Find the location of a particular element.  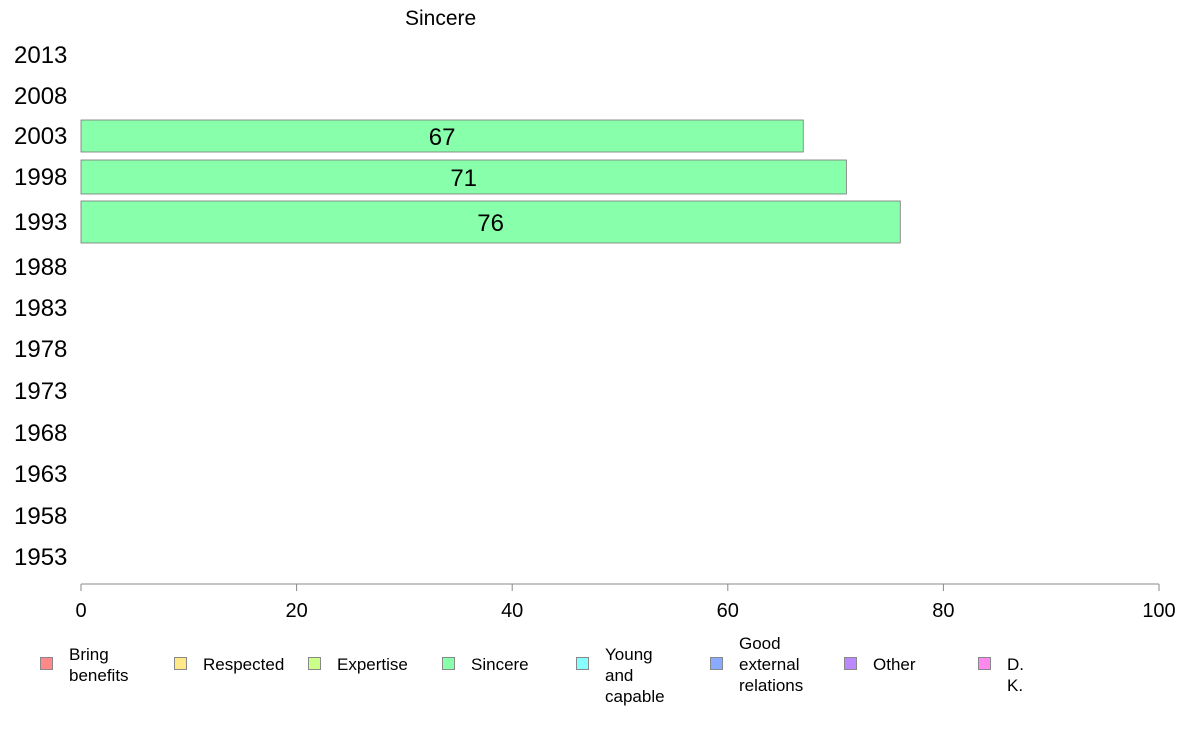

y-tick-label-2013: 2013 is located at coordinates (40, 55).